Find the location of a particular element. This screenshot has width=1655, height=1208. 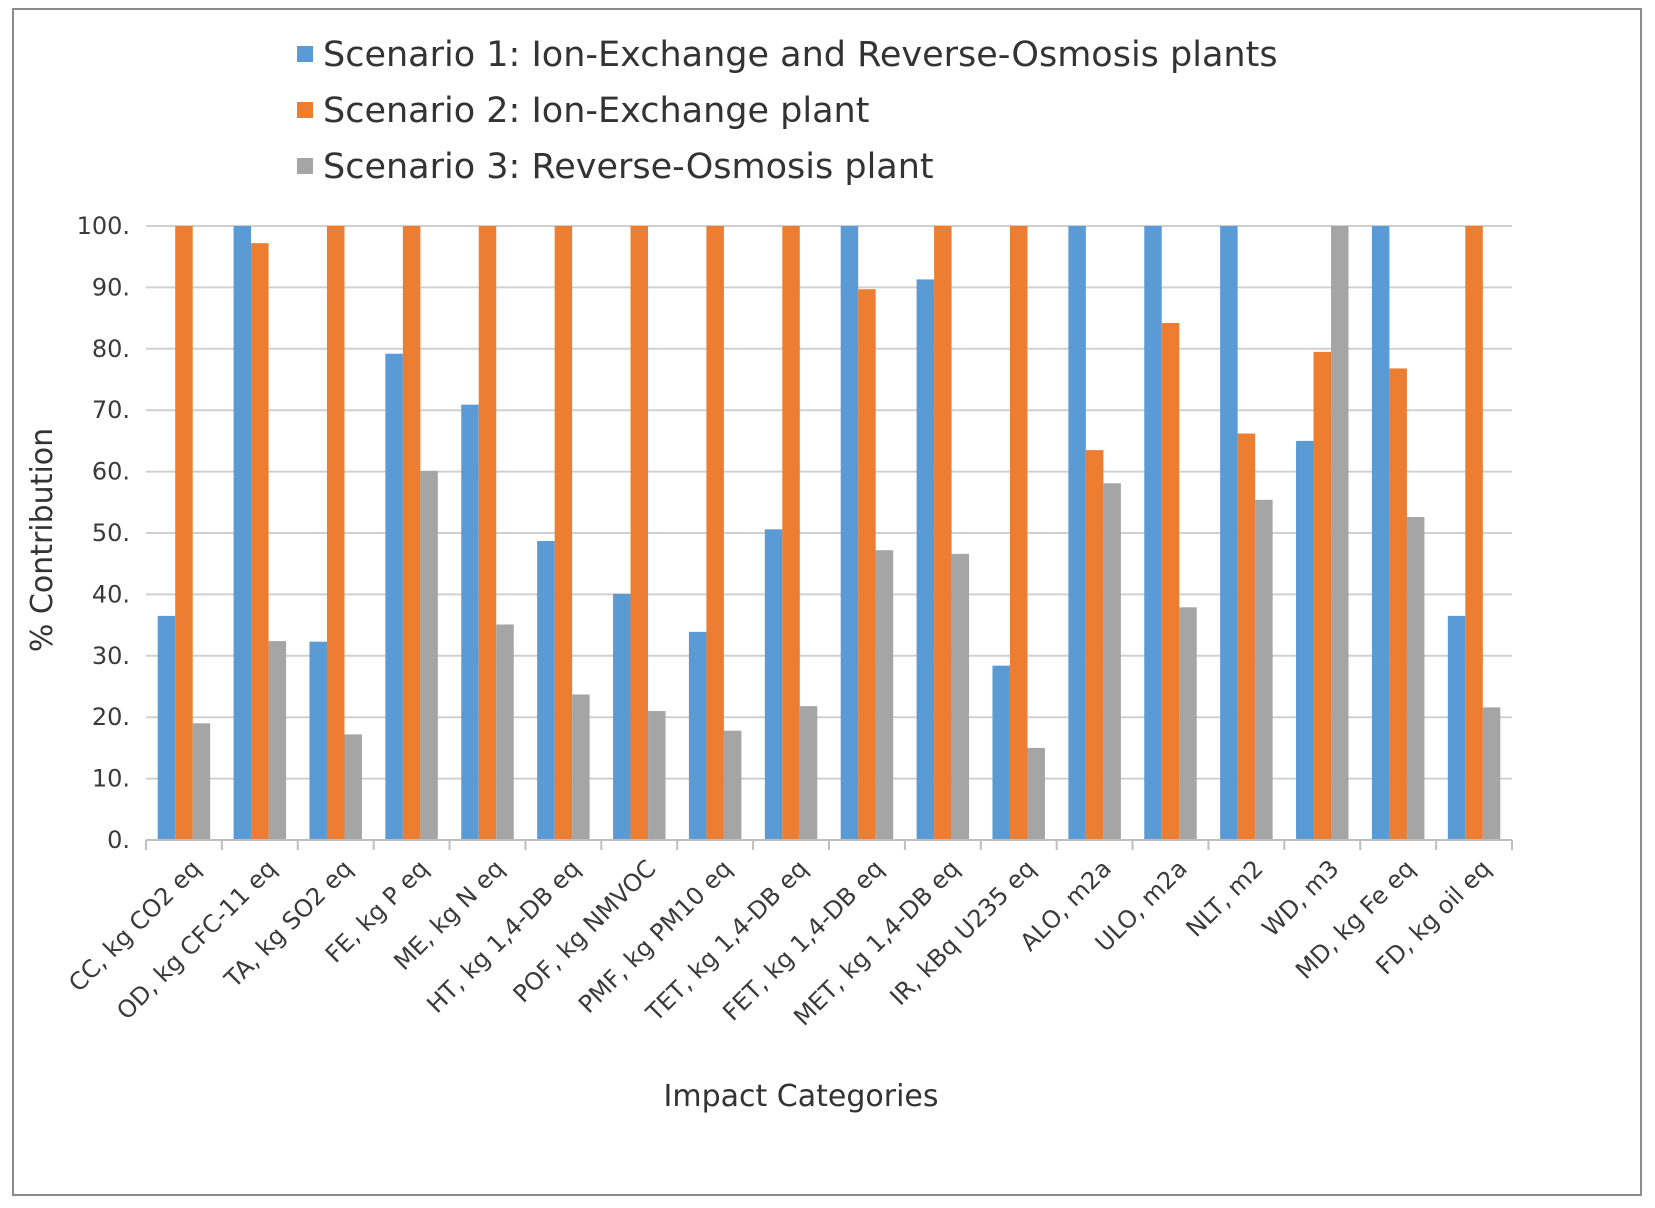

y-tick-label: 90. is located at coordinates (111, 287).